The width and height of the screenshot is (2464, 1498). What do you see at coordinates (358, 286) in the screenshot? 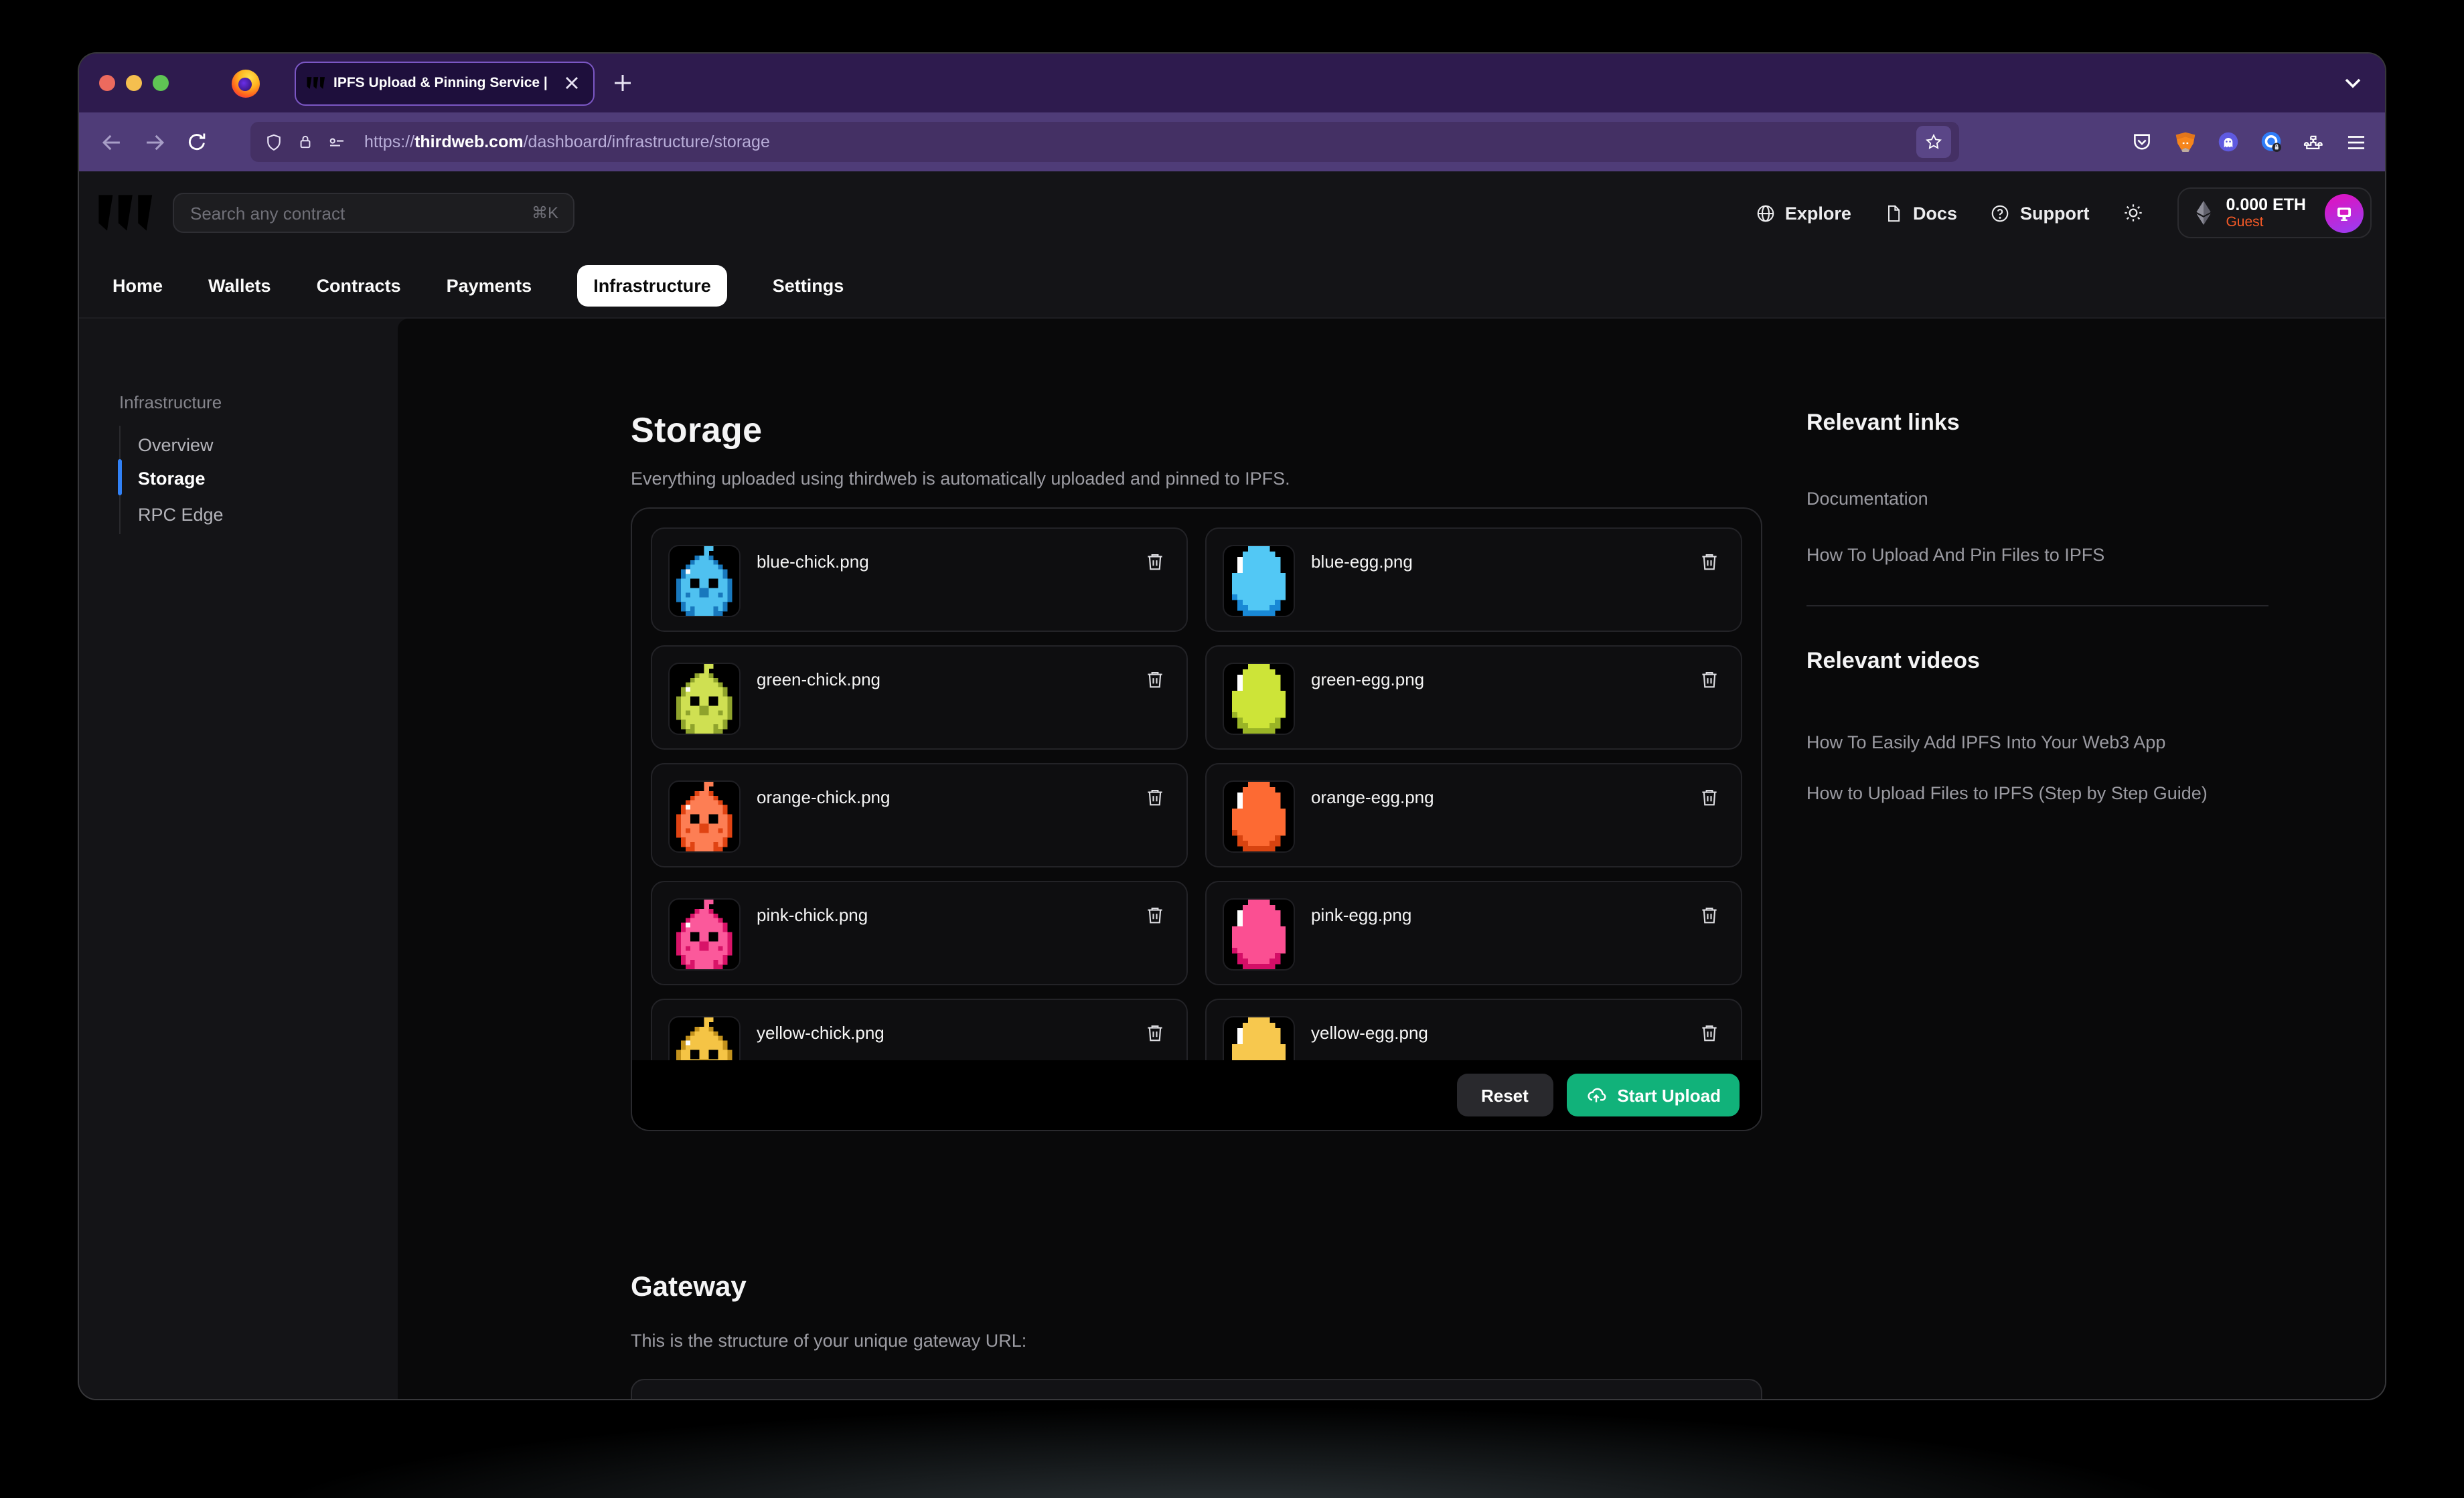
I see `tab-contracts: Contracts` at bounding box center [358, 286].